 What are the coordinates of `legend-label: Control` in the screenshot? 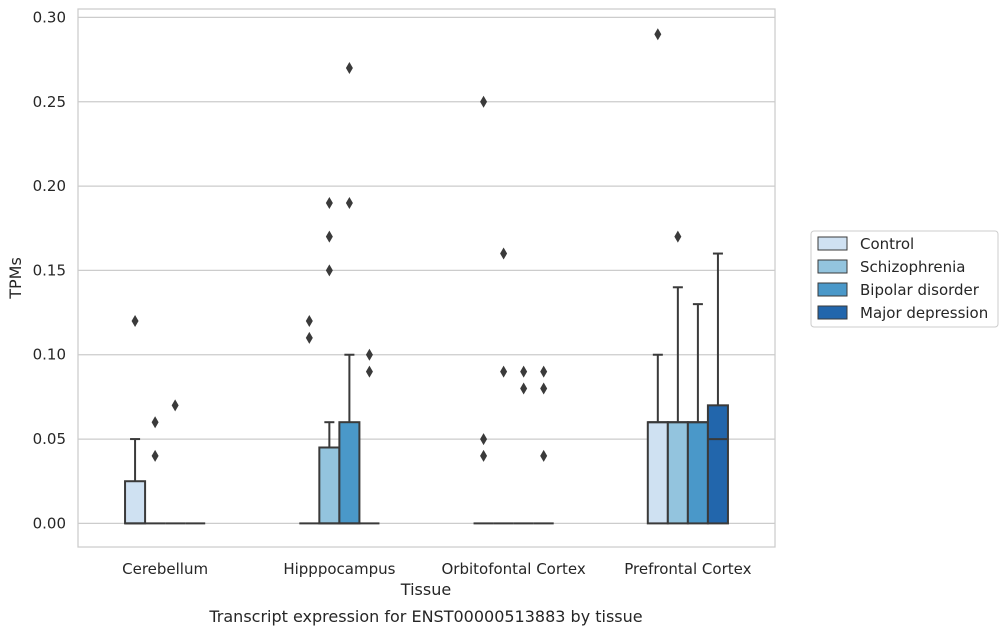 It's located at (887, 244).